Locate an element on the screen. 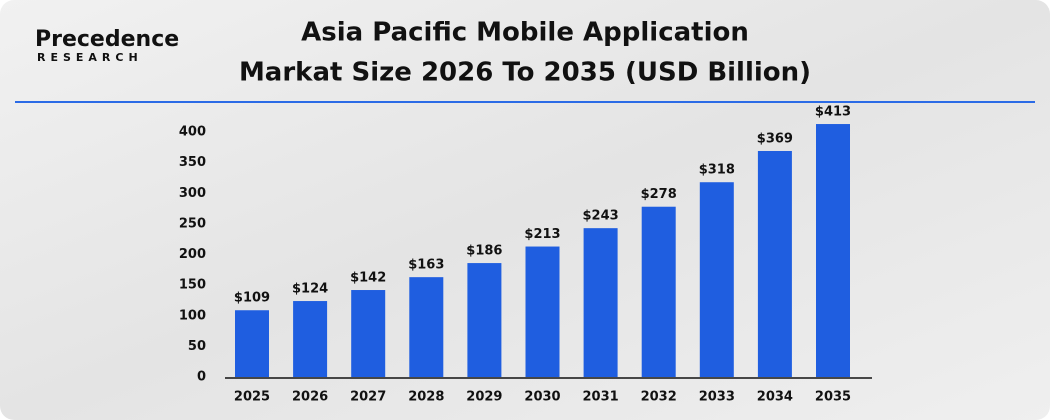 The height and width of the screenshot is (420, 1050). y-tick-label: 50 is located at coordinates (197, 346).